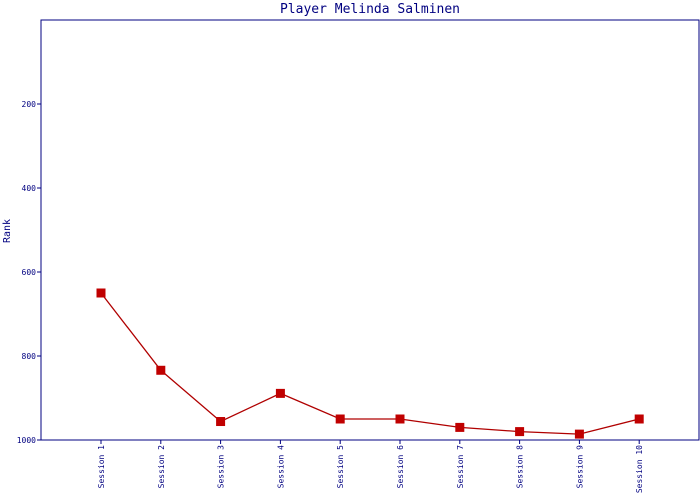 The width and height of the screenshot is (700, 500). I want to click on y-tick-label: 600, so click(29, 272).